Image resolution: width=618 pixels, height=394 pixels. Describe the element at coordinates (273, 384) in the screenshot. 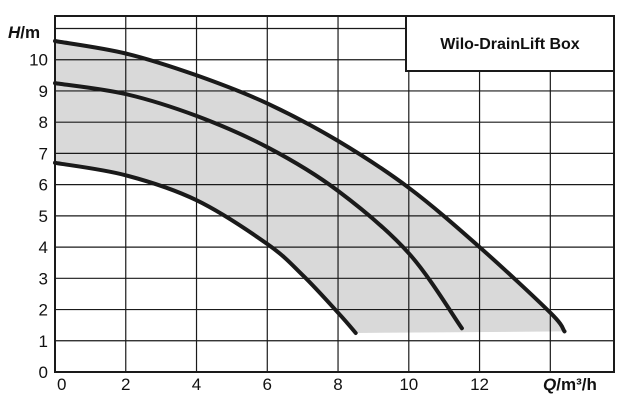

I see `x-tick-labels: 0 2 4 6 8 10 12` at that location.